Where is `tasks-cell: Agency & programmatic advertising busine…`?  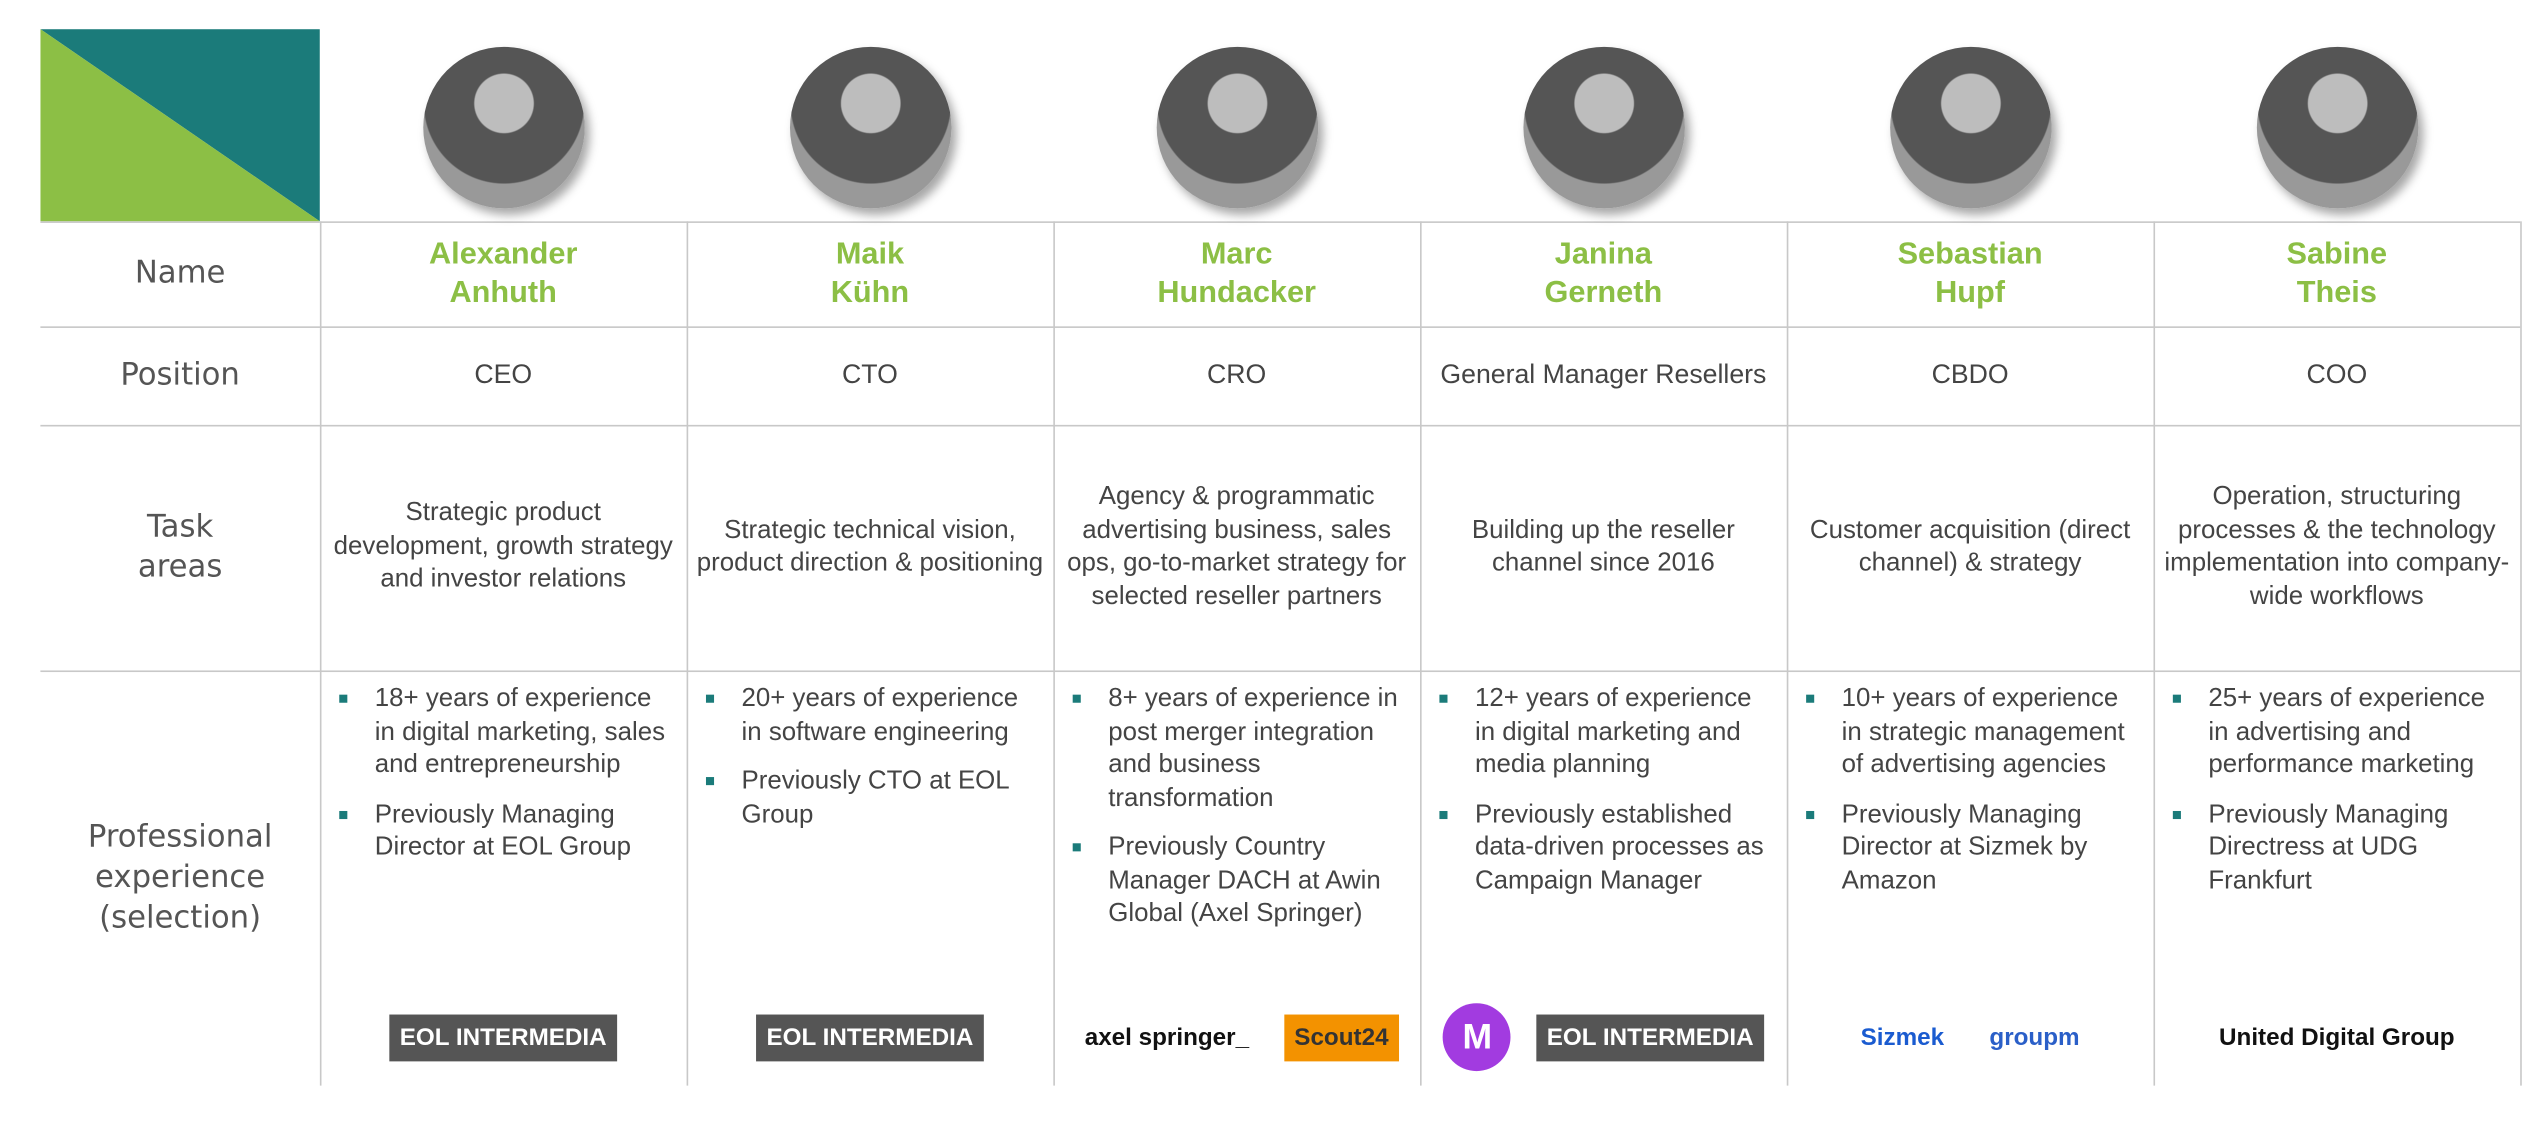 tasks-cell: Agency & programmatic advertising busine… is located at coordinates (1236, 548).